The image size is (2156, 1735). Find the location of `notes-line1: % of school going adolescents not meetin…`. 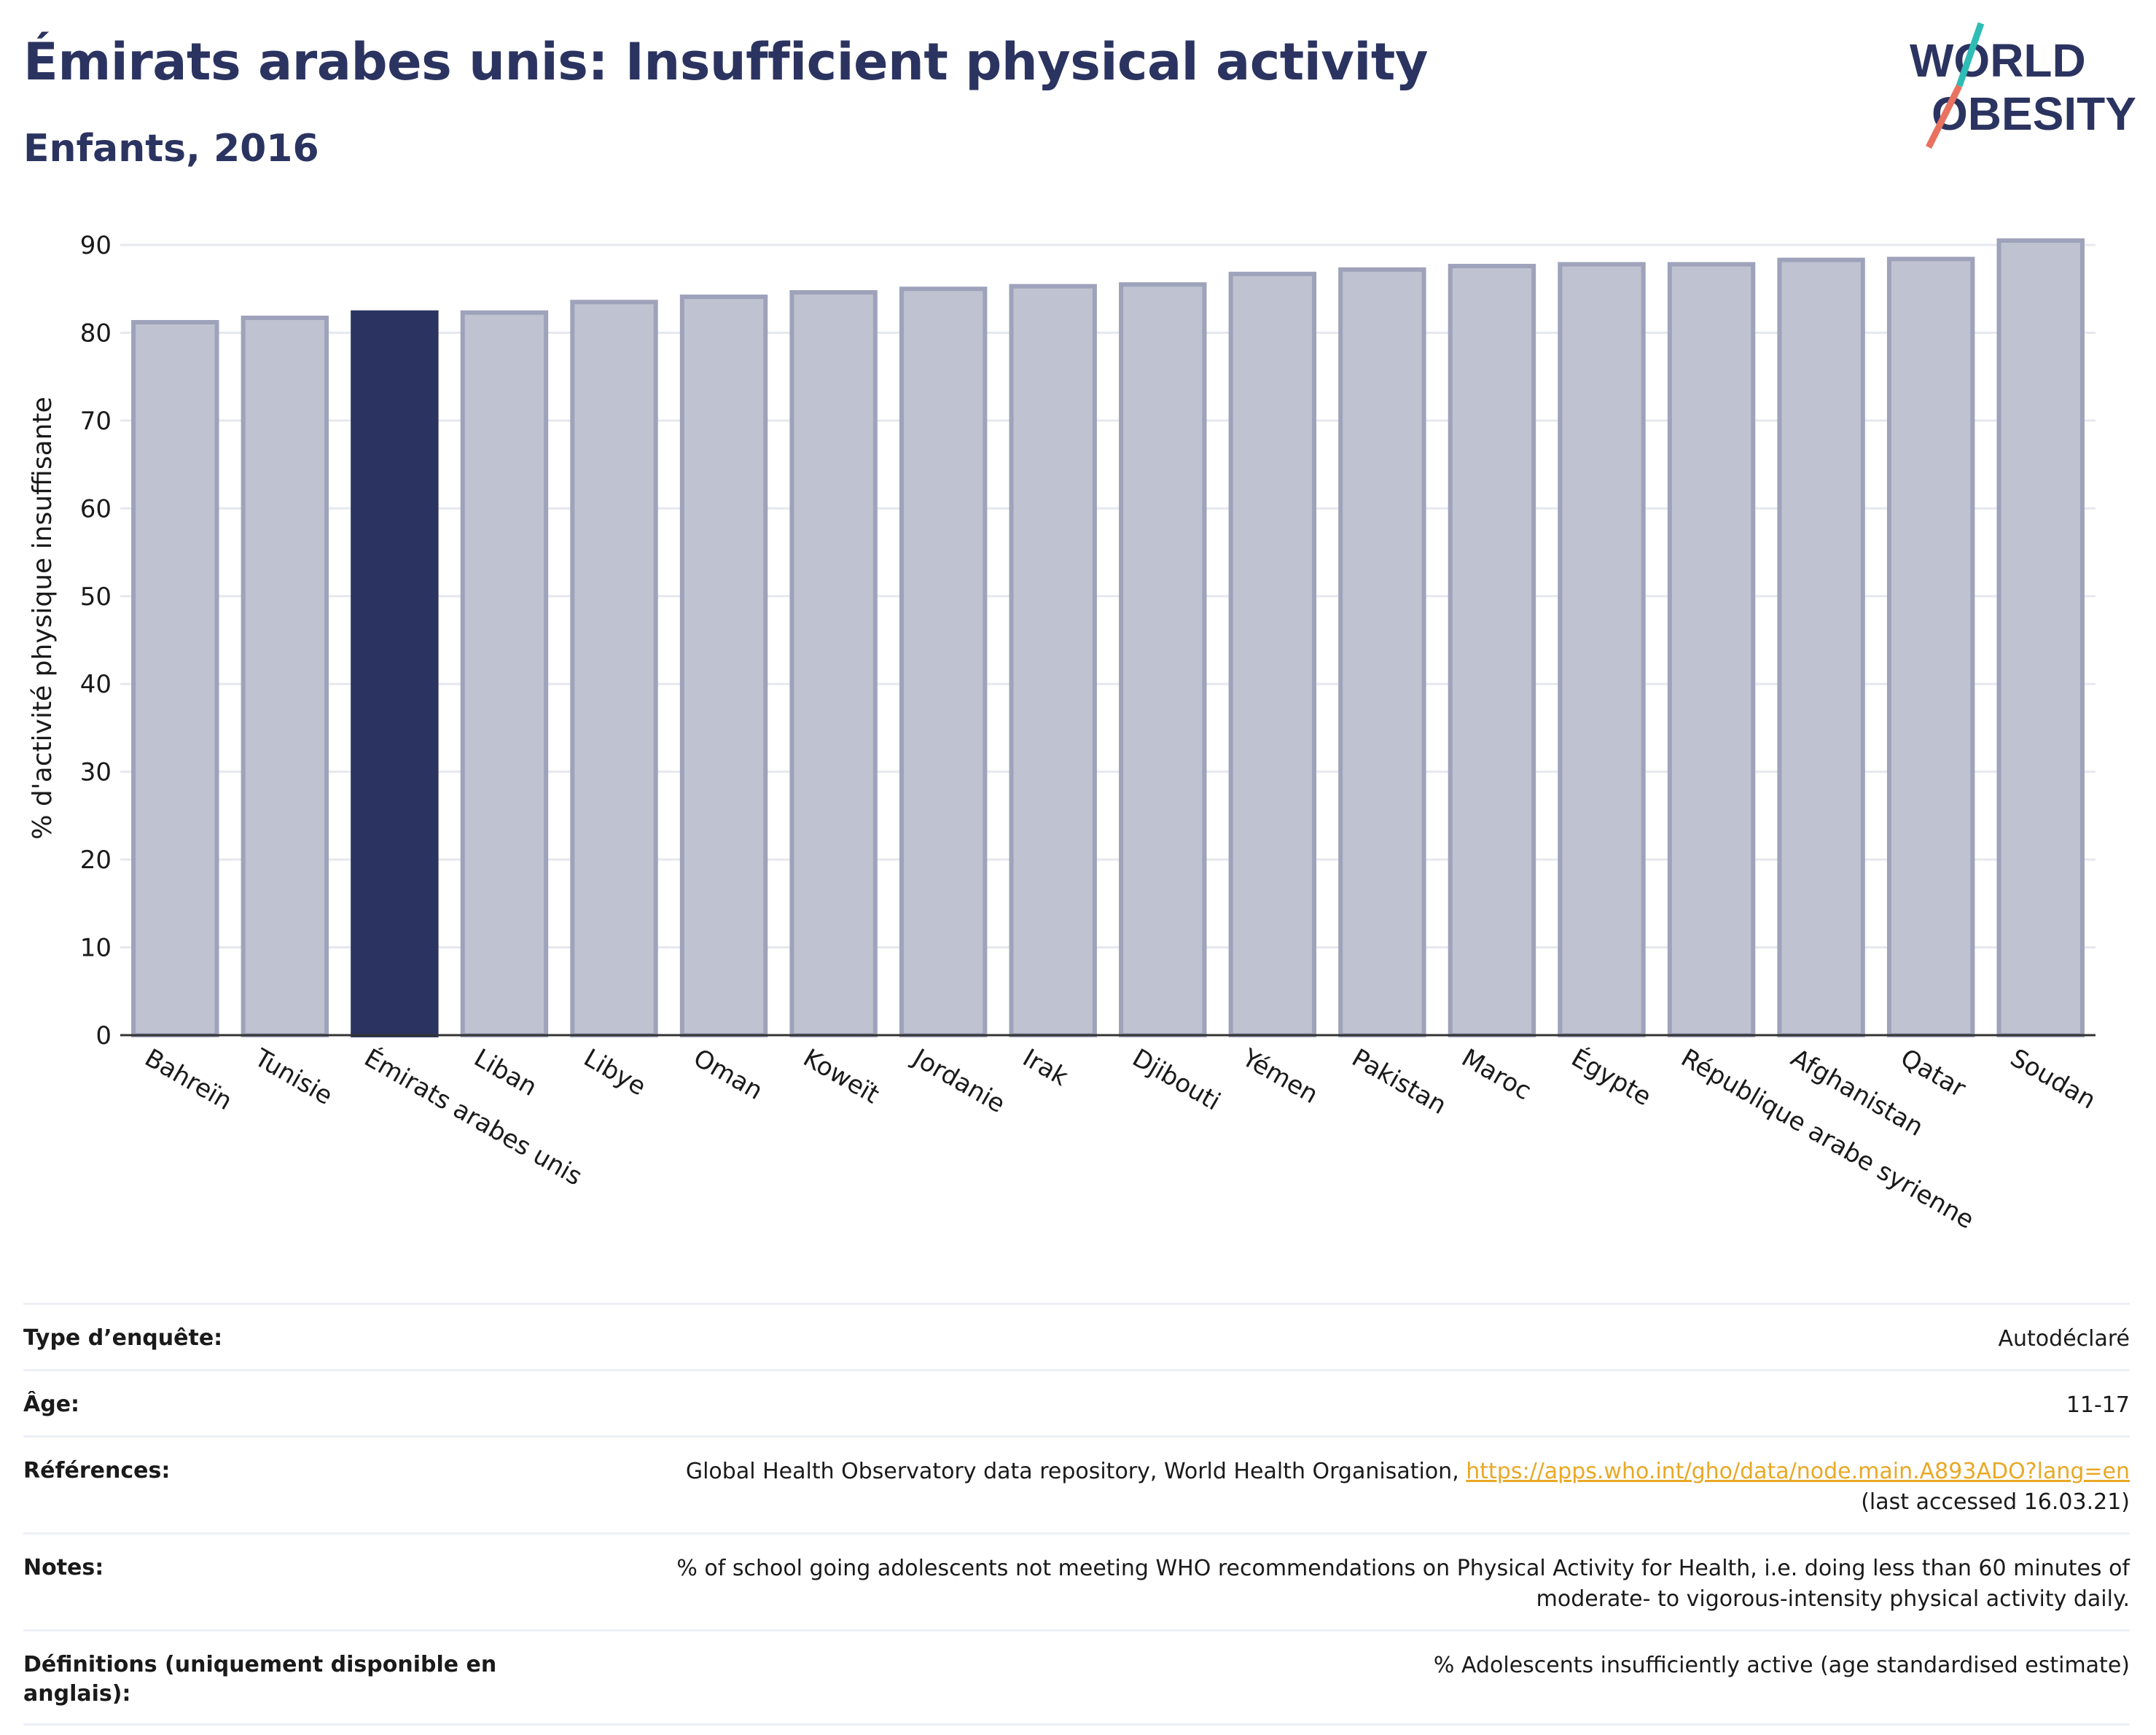

notes-line1: % of school going adolescents not meetin… is located at coordinates (1403, 1569).